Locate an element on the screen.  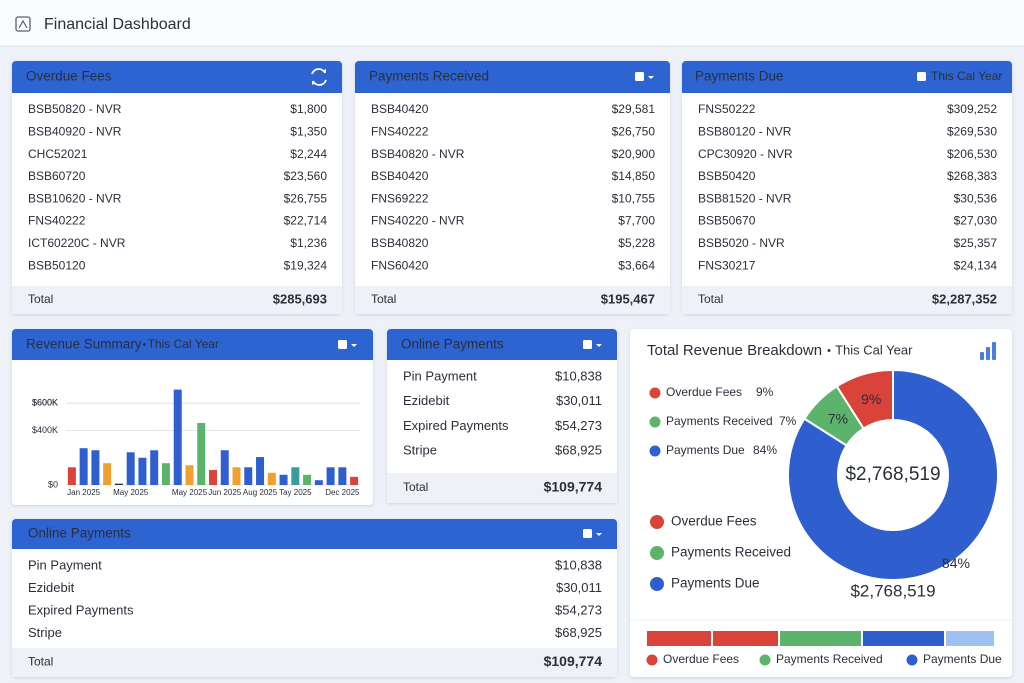
panel-title: Online Payments is located at coordinates (79, 533).